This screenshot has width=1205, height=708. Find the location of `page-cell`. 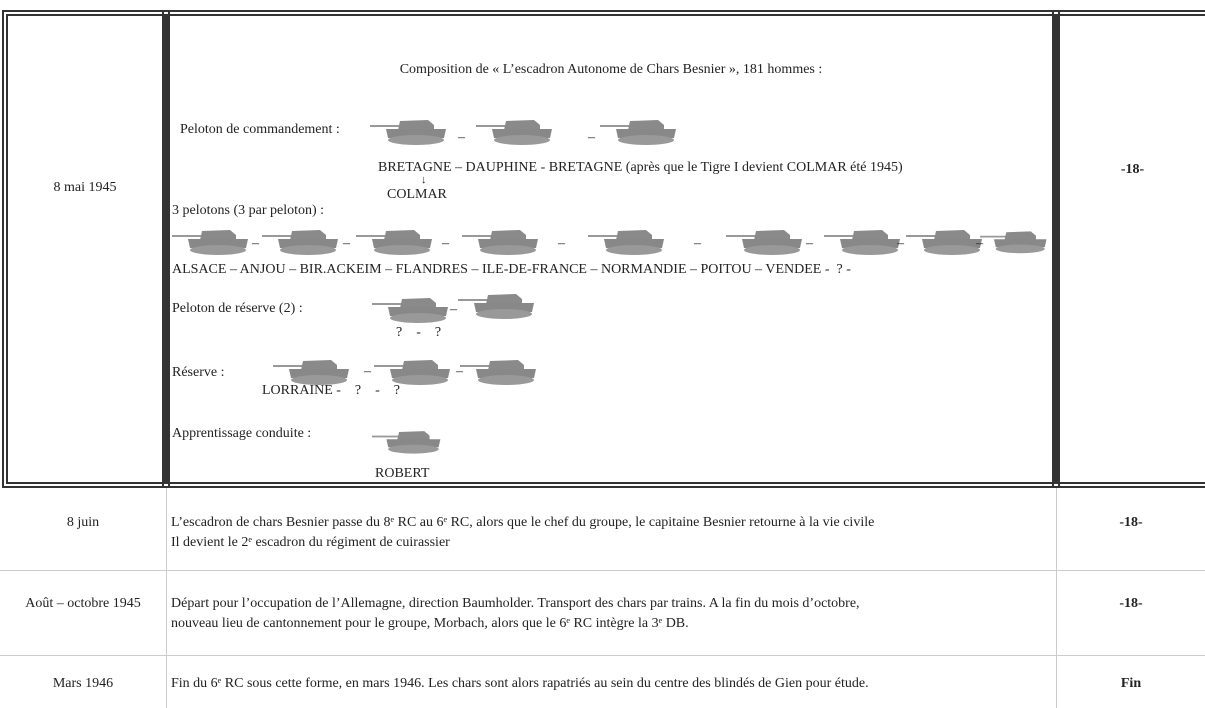

page-cell is located at coordinates (1128, 249).